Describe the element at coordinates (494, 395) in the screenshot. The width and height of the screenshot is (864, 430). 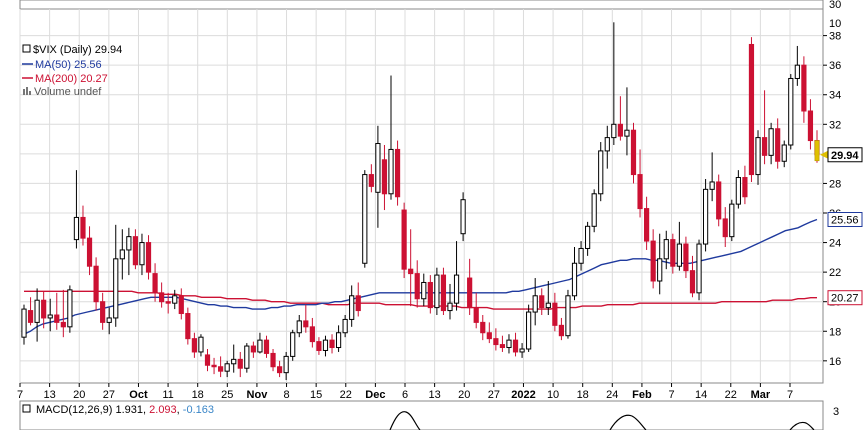
I see `x-tick-label: 27` at that location.